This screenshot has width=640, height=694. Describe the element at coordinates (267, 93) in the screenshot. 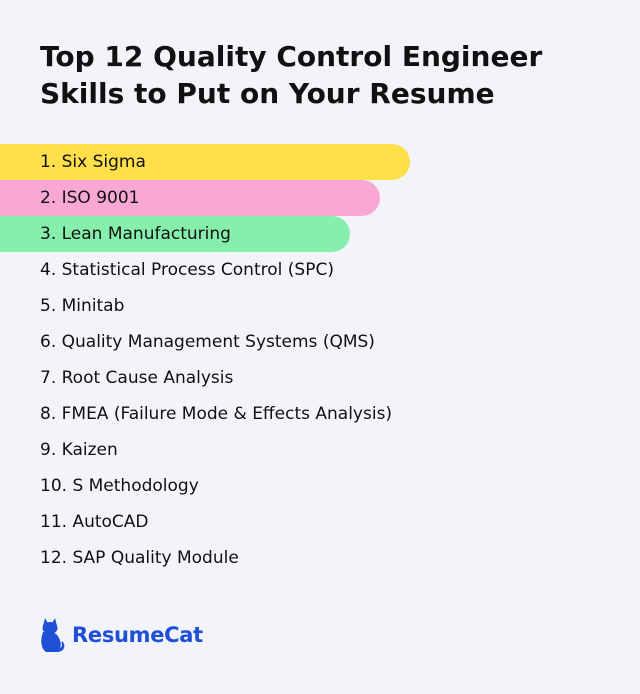

I see `title-line-2: Skills to Put on Your Resume` at that location.